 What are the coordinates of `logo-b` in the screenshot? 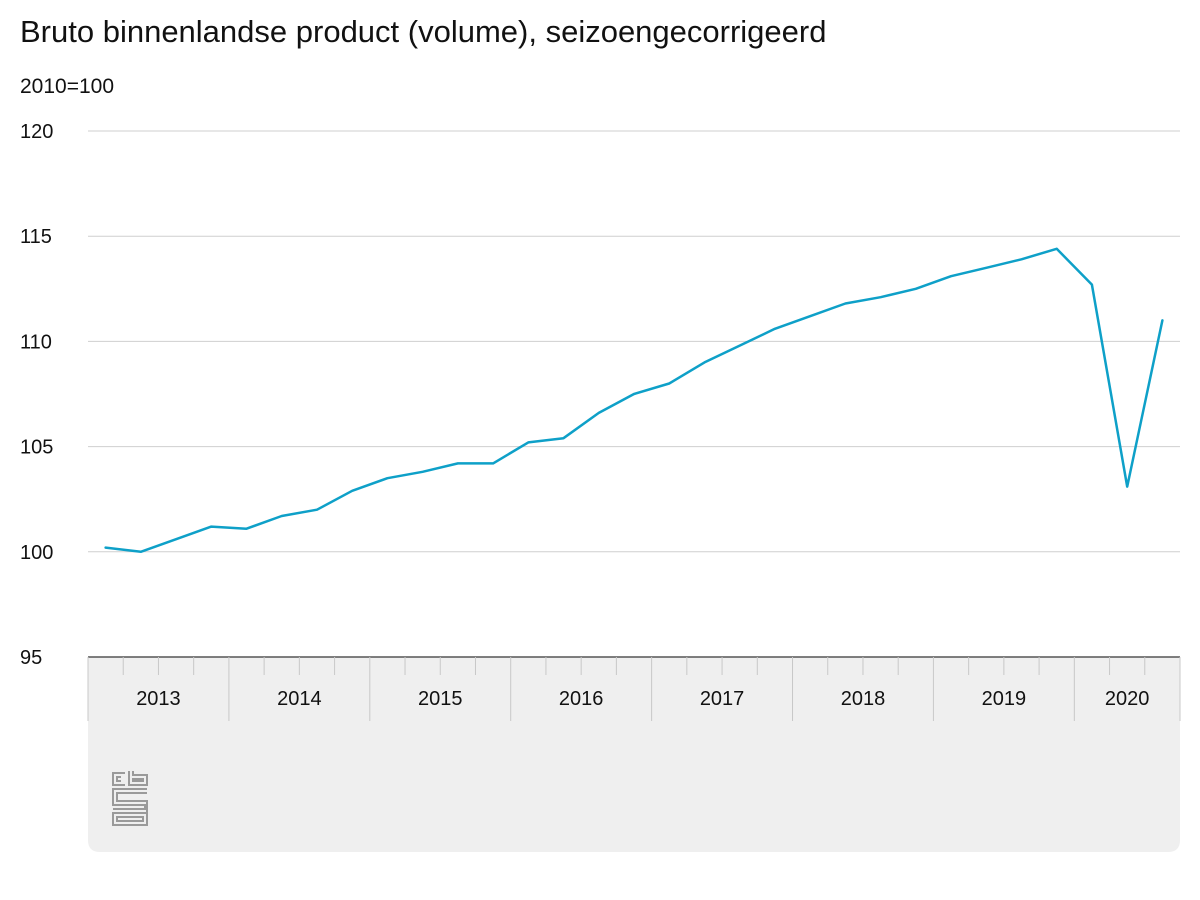 It's located at (138, 778).